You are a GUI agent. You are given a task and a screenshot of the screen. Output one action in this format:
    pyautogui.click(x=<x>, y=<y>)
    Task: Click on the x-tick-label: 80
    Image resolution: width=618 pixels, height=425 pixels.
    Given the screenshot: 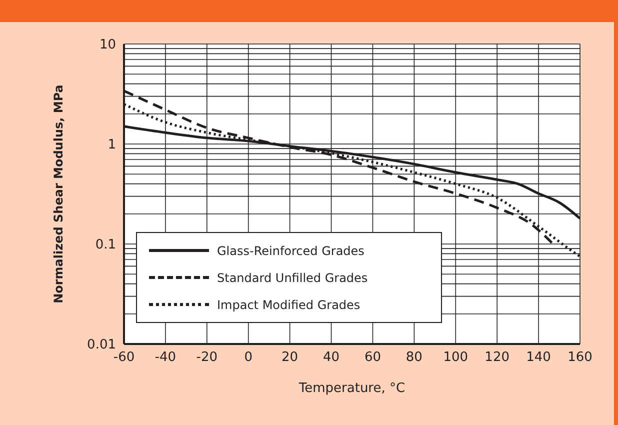 What is the action you would take?
    pyautogui.click(x=414, y=358)
    